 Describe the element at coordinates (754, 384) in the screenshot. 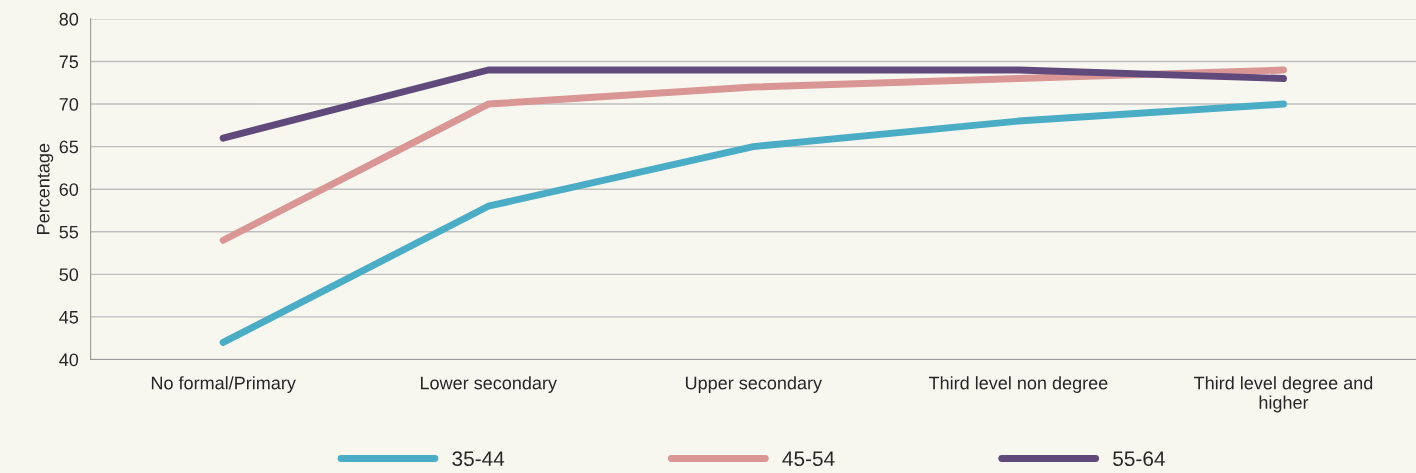

I see `x-tick-label: Upper secondary` at that location.